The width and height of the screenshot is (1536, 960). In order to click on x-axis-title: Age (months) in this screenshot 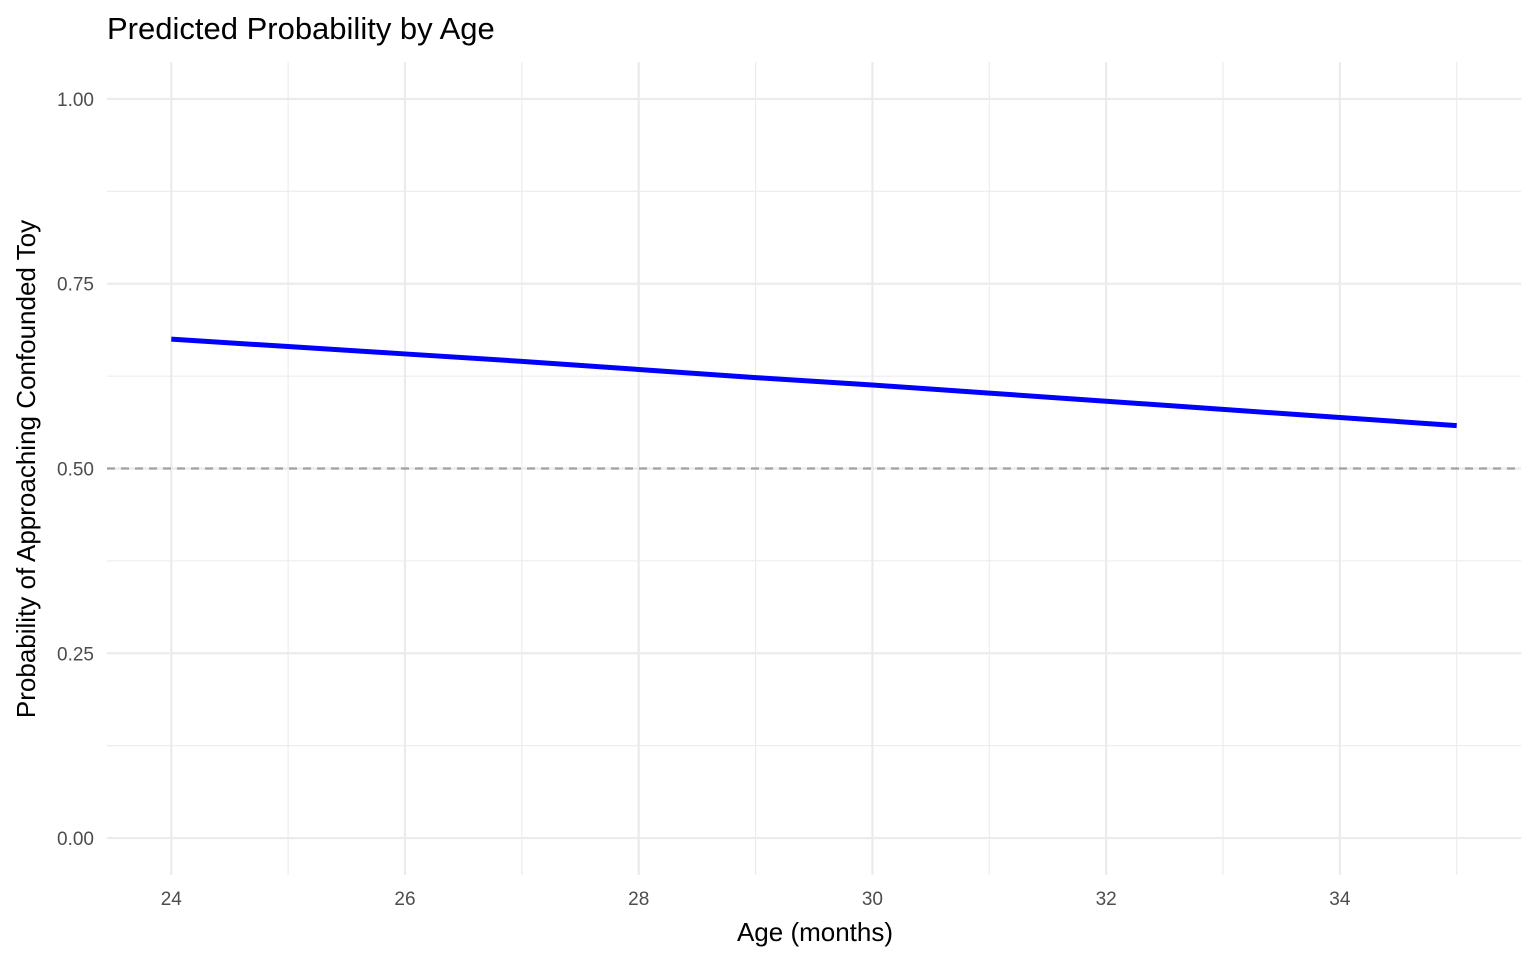, I will do `click(815, 932)`.